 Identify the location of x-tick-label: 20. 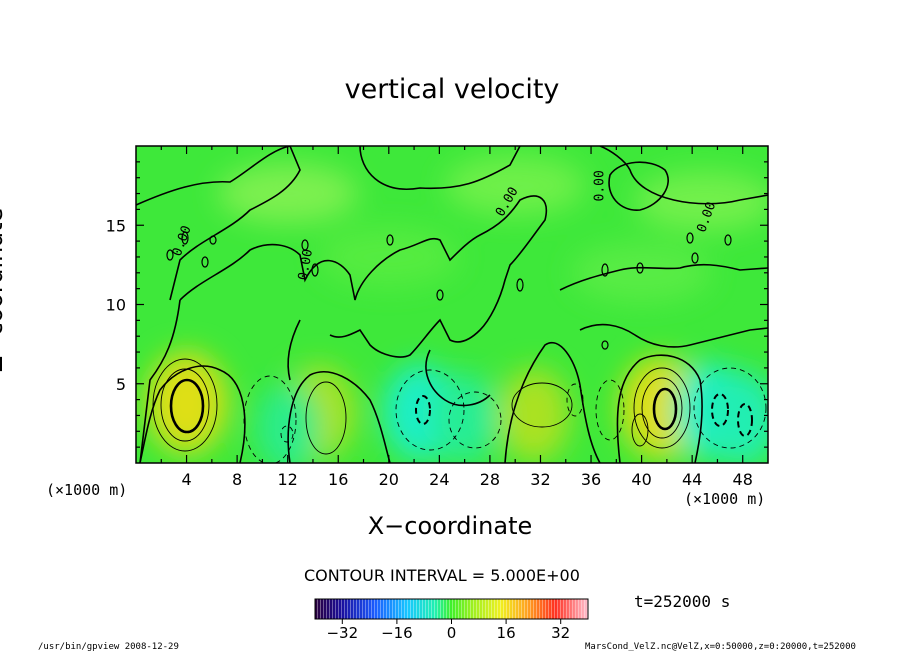
(389, 479).